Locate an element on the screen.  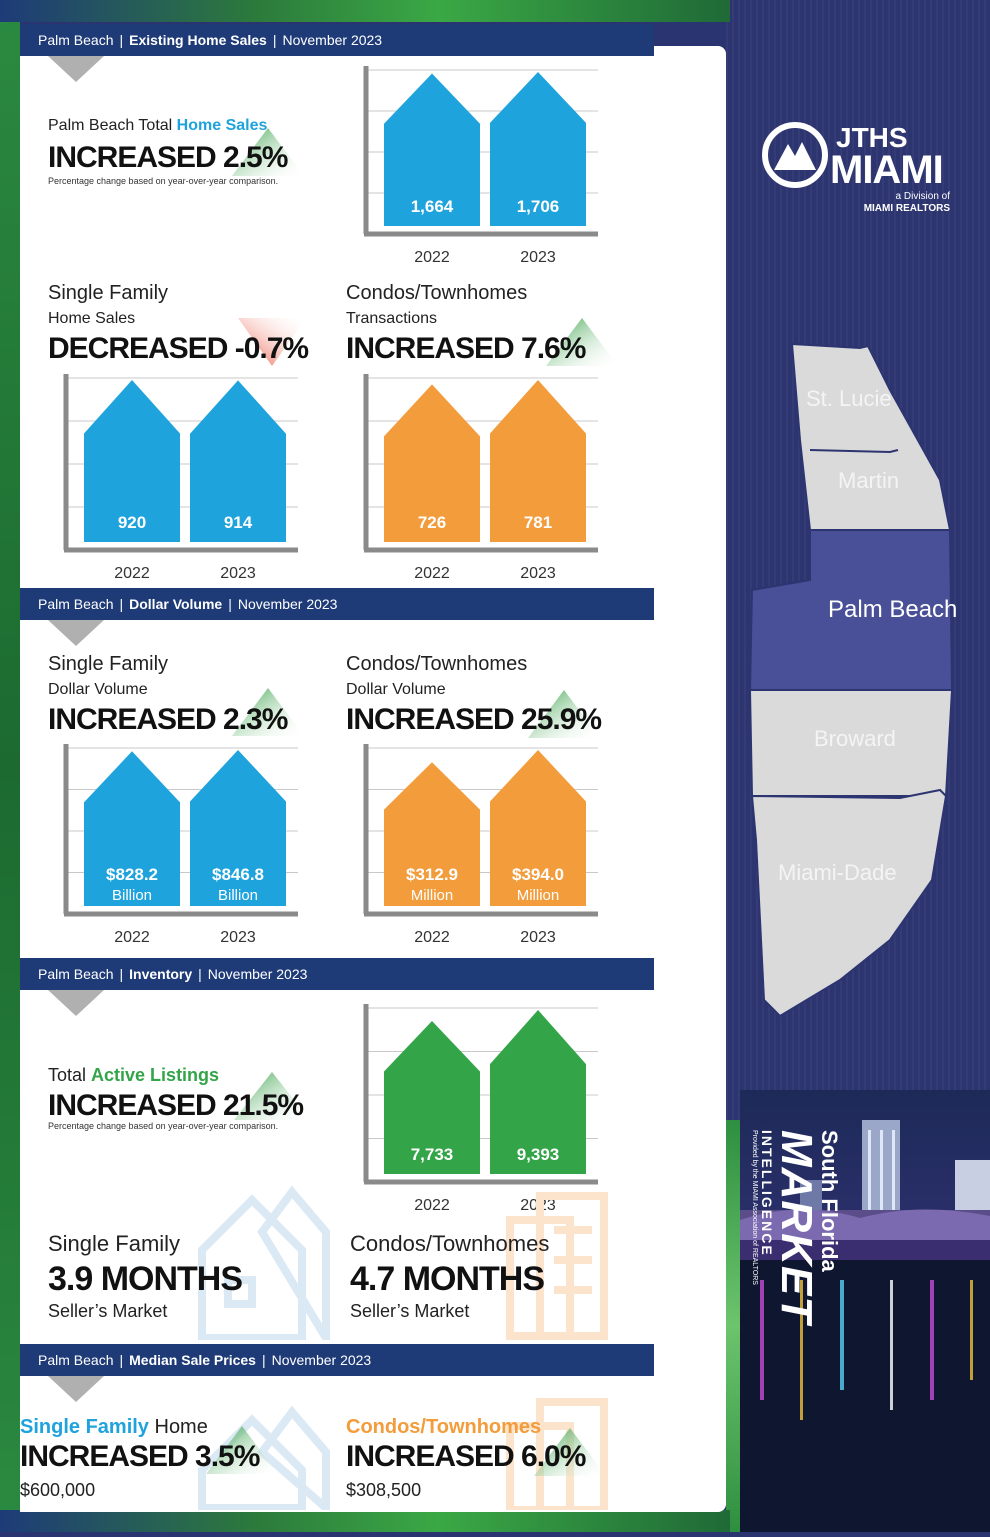
sf-sales-headline: DECREASED -0.7% is located at coordinates (178, 348).